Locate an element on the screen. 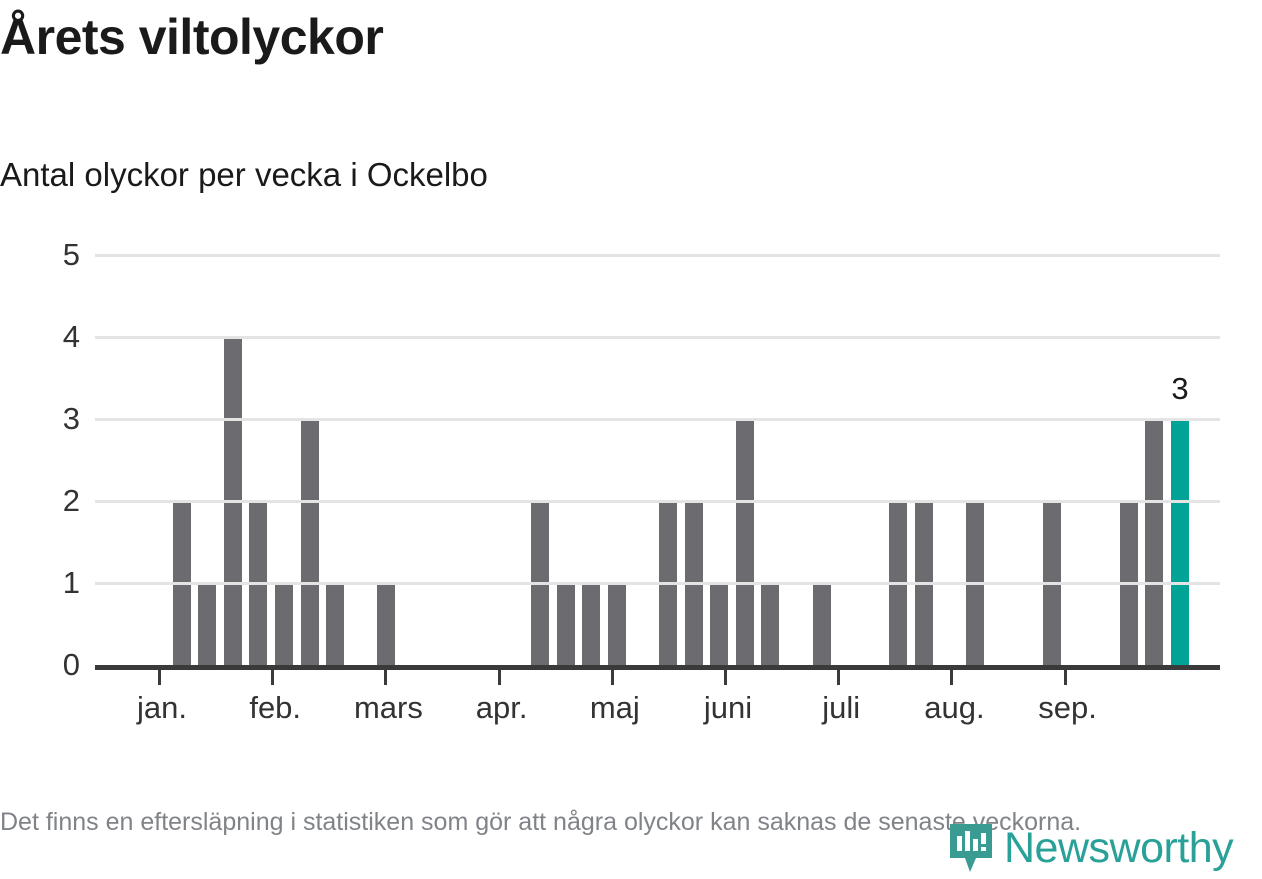 Image resolution: width=1262 pixels, height=879 pixels. x-axis-month-label: apr. is located at coordinates (501, 707).